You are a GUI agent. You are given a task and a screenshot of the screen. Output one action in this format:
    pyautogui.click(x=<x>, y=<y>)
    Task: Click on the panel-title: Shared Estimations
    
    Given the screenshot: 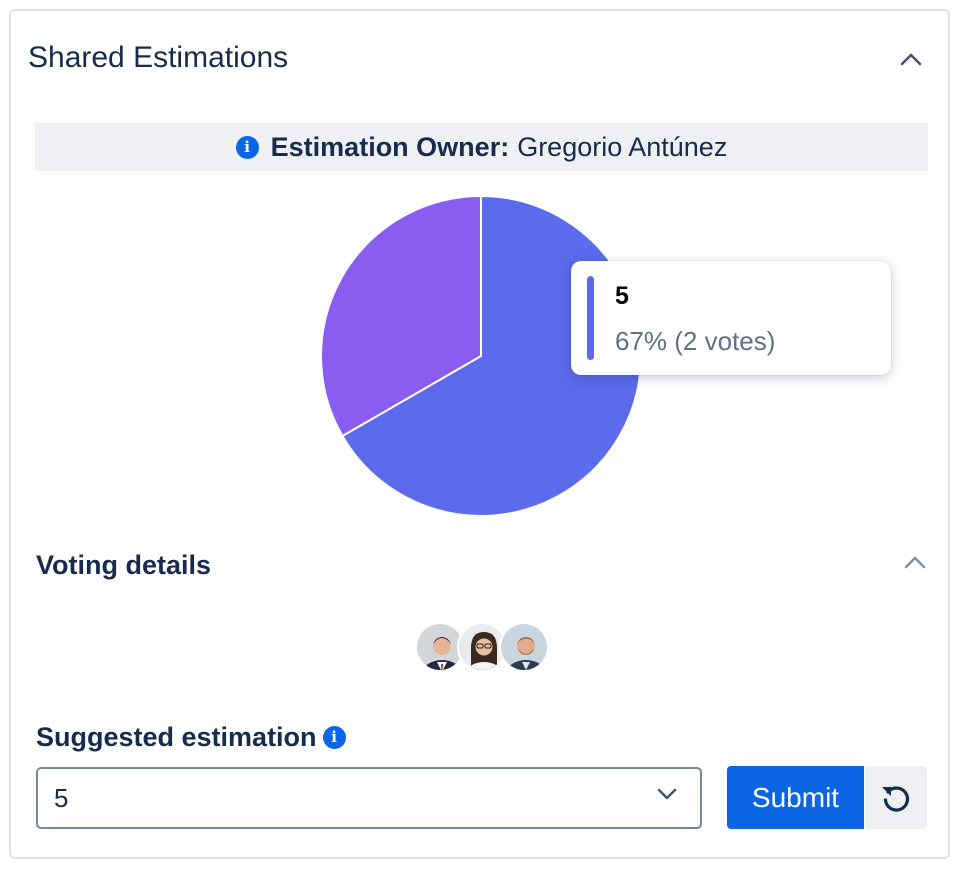 What is the action you would take?
    pyautogui.click(x=158, y=57)
    